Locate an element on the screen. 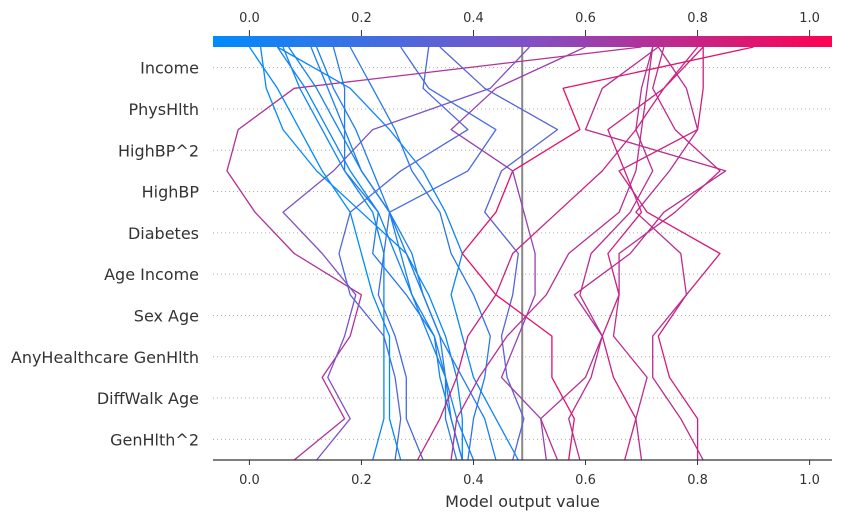 This screenshot has width=842, height=521. color-scale-bar is located at coordinates (522, 41).